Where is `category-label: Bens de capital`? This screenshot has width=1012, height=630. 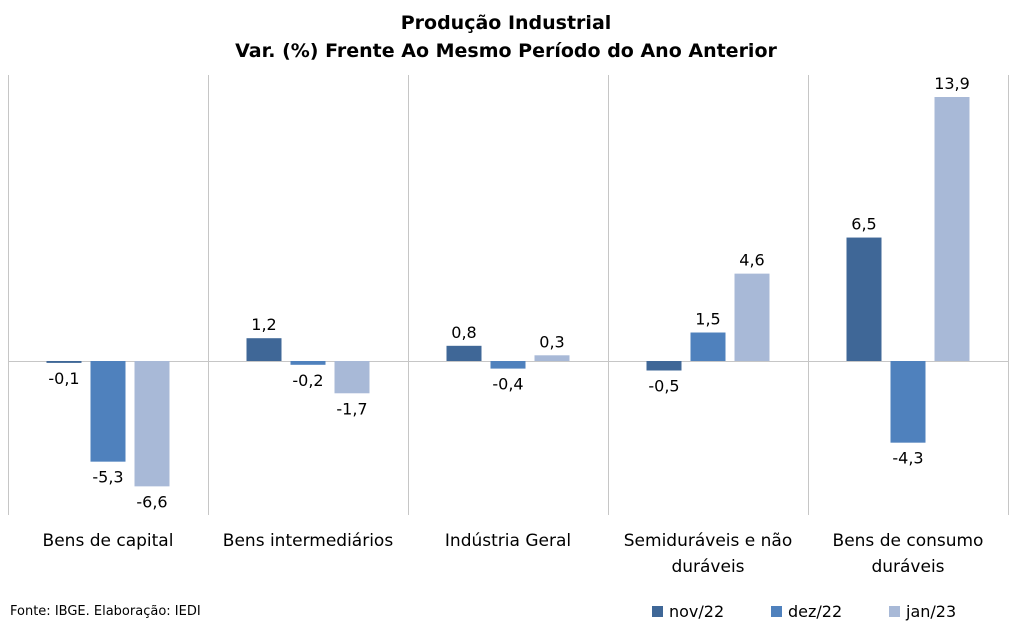
category-label: Bens de capital is located at coordinates (108, 541).